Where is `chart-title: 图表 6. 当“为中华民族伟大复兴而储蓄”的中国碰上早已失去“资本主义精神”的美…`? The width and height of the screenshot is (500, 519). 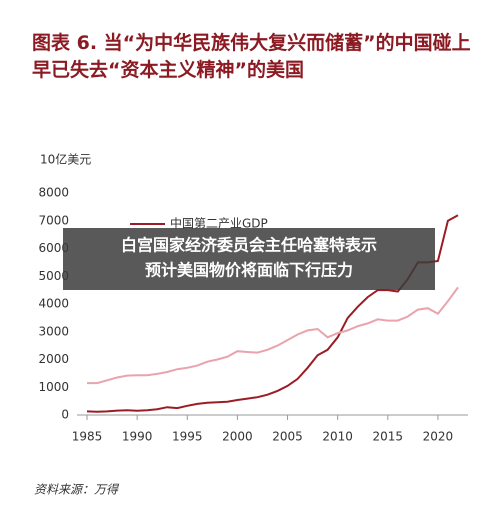 chart-title: 图表 6. 当“为中华民族伟大复兴而储蓄”的中国碰上早已失去“资本主义精神”的美… is located at coordinates (251, 56).